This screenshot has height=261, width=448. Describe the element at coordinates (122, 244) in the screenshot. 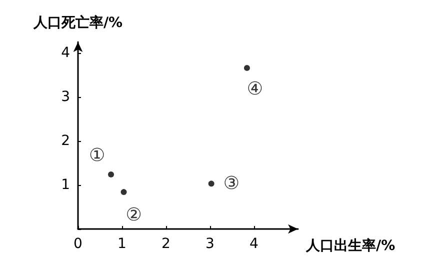

I see `x-tick-label: 1` at that location.